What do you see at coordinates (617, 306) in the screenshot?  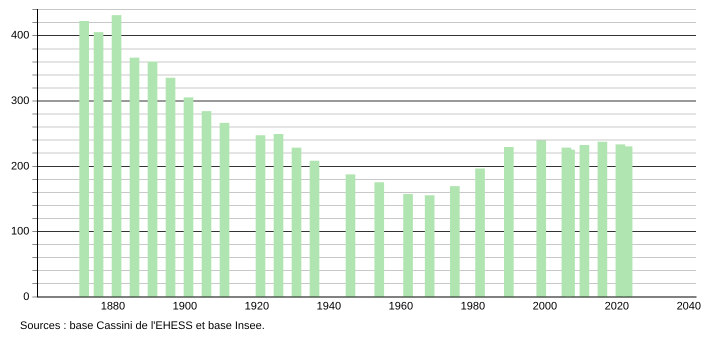 I see `x-tick-label: 2020` at bounding box center [617, 306].